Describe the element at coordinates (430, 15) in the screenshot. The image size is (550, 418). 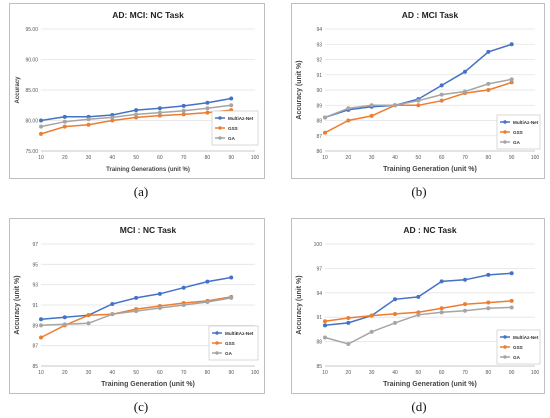
I see `chart-title: AD : MCI Task` at that location.